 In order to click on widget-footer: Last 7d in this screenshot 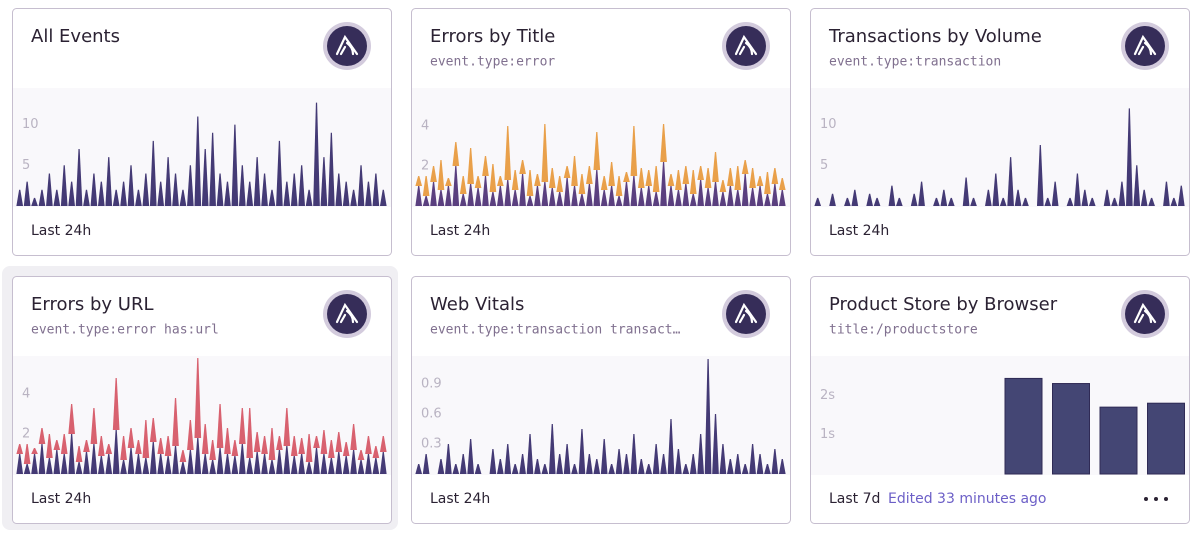, I will do `click(854, 499)`.